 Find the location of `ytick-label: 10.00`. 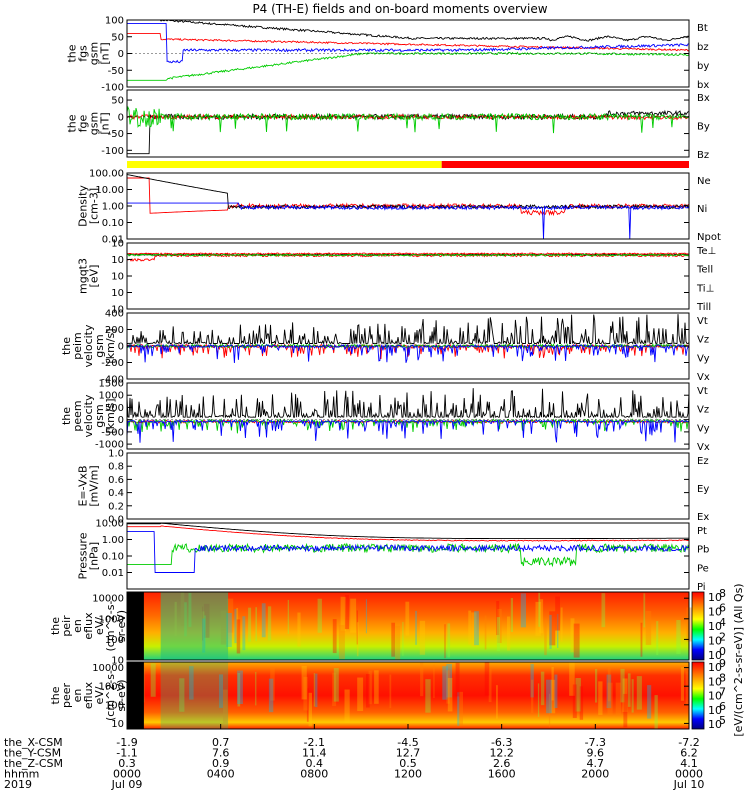

ytick-label: 10.00 is located at coordinates (109, 524).